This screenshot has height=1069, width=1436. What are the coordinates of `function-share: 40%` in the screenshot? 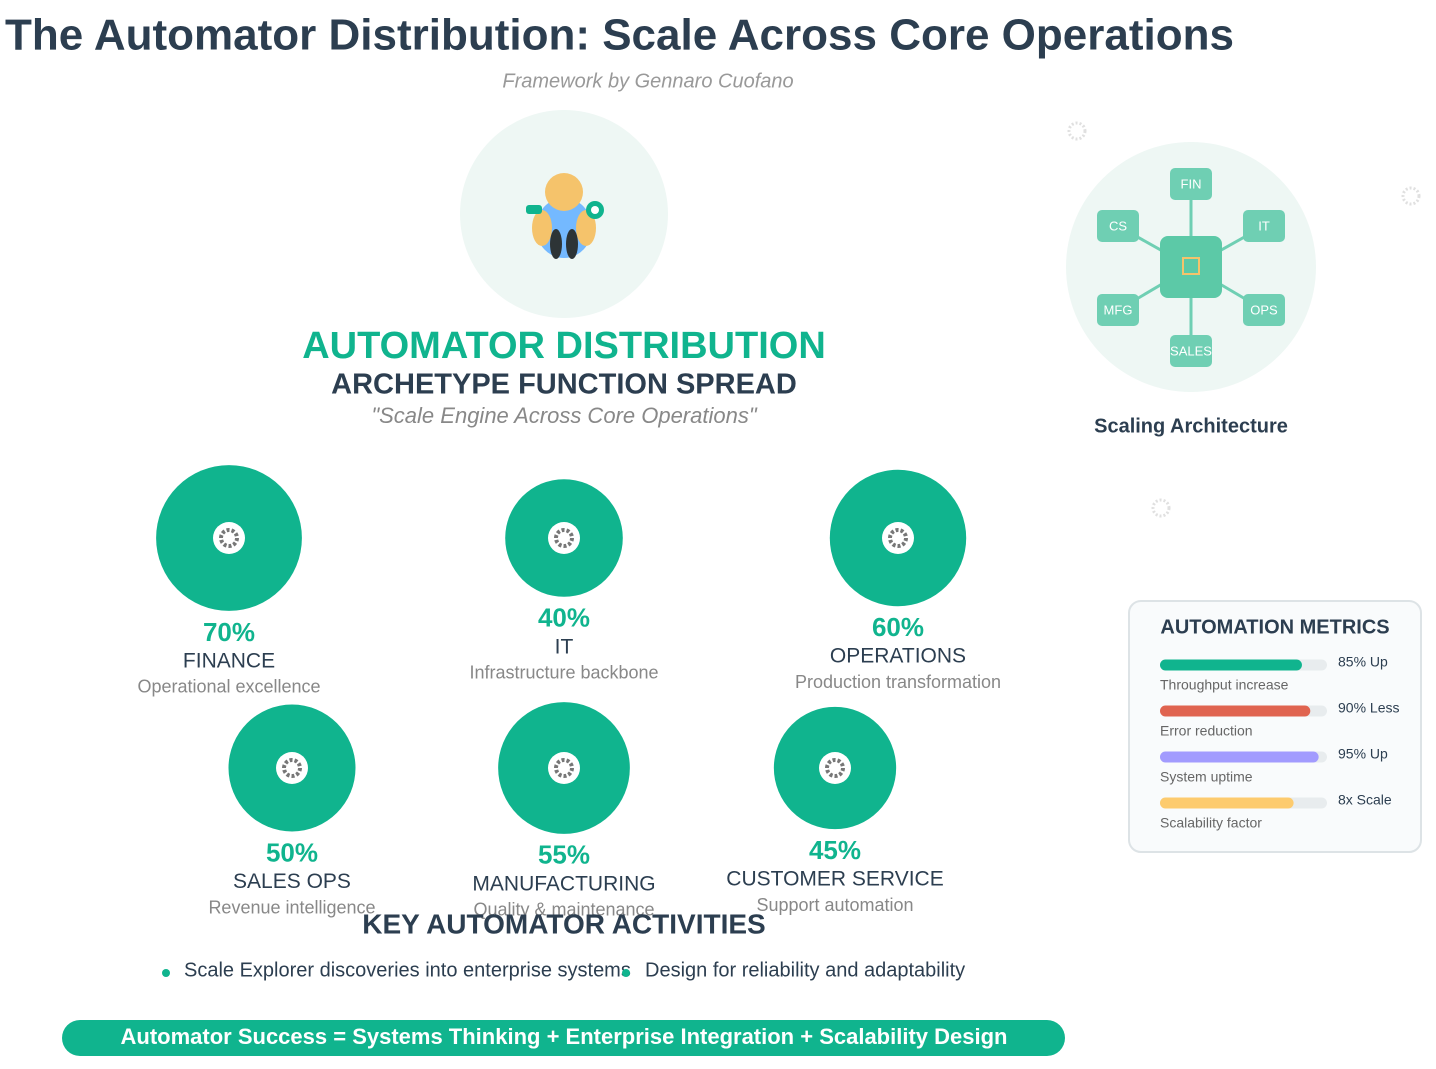 It's located at (564, 618).